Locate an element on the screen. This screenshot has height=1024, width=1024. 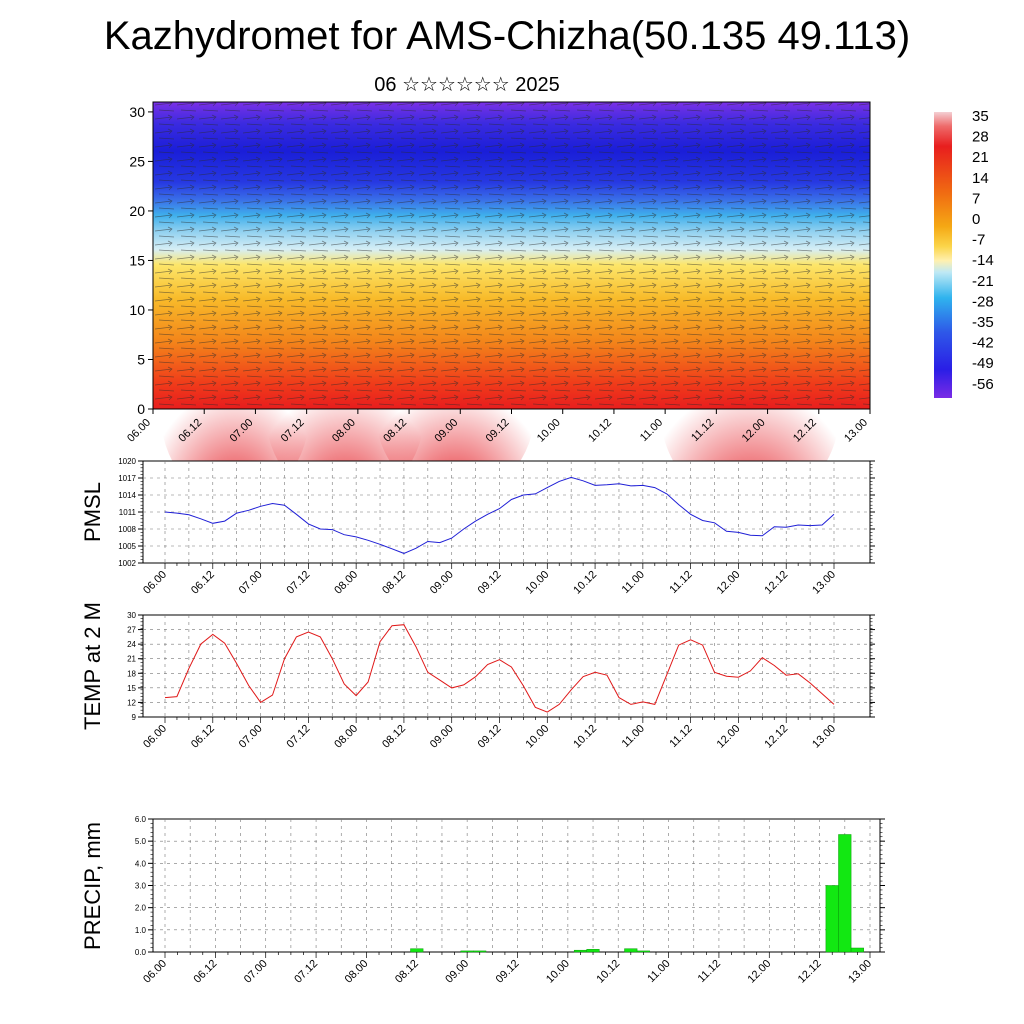
heat-ytick-label: 20 is located at coordinates (137, 211).